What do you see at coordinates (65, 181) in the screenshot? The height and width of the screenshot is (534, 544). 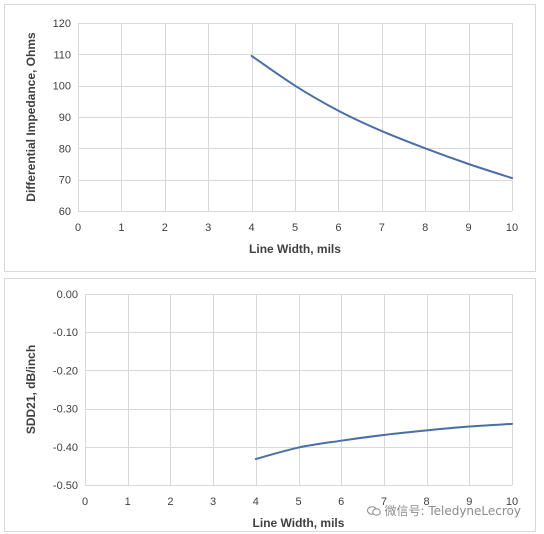 I see `y-tick-label: 70` at bounding box center [65, 181].